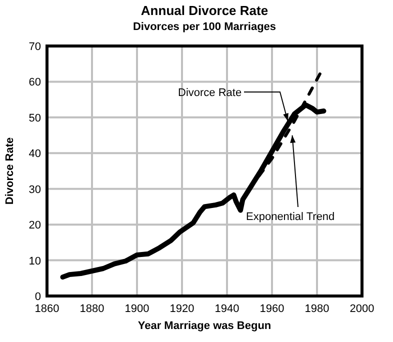 The image size is (393, 342). What do you see at coordinates (34, 190) in the screenshot?
I see `y-tick-label: 30` at bounding box center [34, 190].